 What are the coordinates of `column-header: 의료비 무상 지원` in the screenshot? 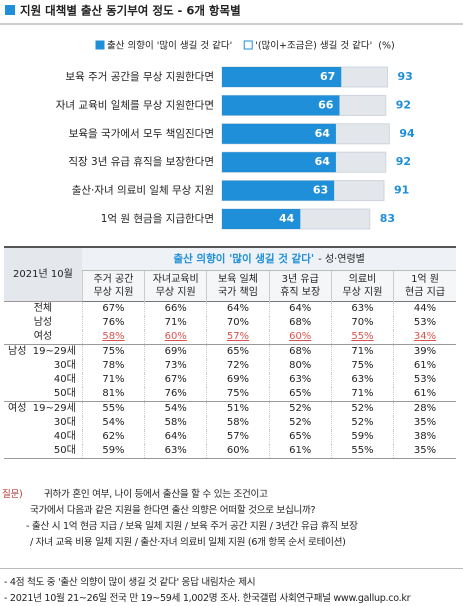 It's located at (362, 286).